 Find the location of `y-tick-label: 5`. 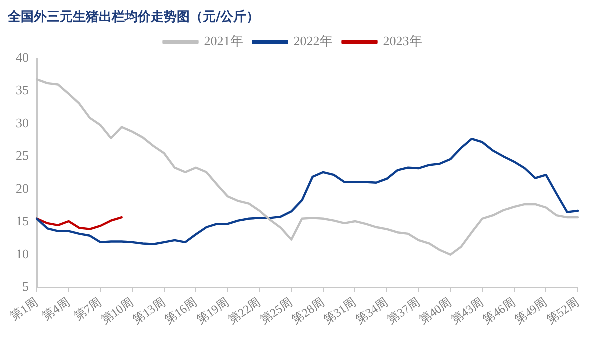

y-tick-label: 5 is located at coordinates (25, 286).